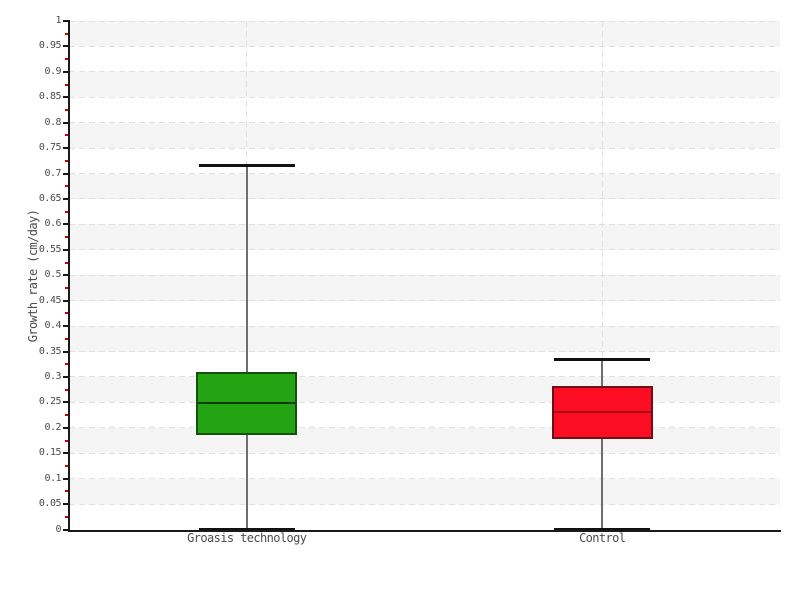 The height and width of the screenshot is (600, 800). I want to click on y-tick-label: 0.4, so click(52, 326).